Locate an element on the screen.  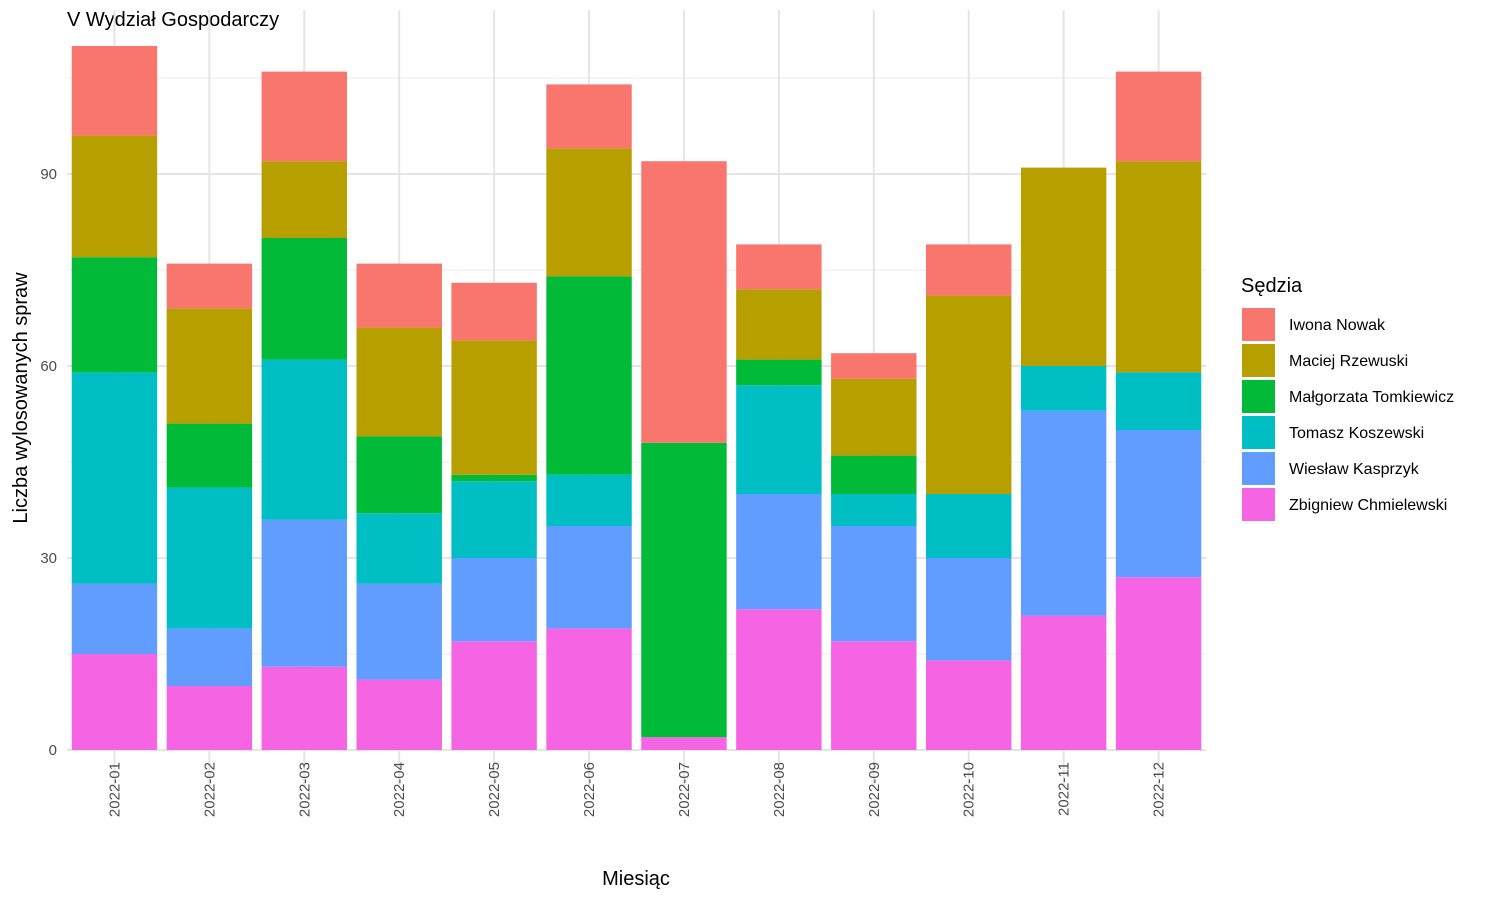
y-axis-title: Liczba wylosowanych spraw is located at coordinates (21, 398).